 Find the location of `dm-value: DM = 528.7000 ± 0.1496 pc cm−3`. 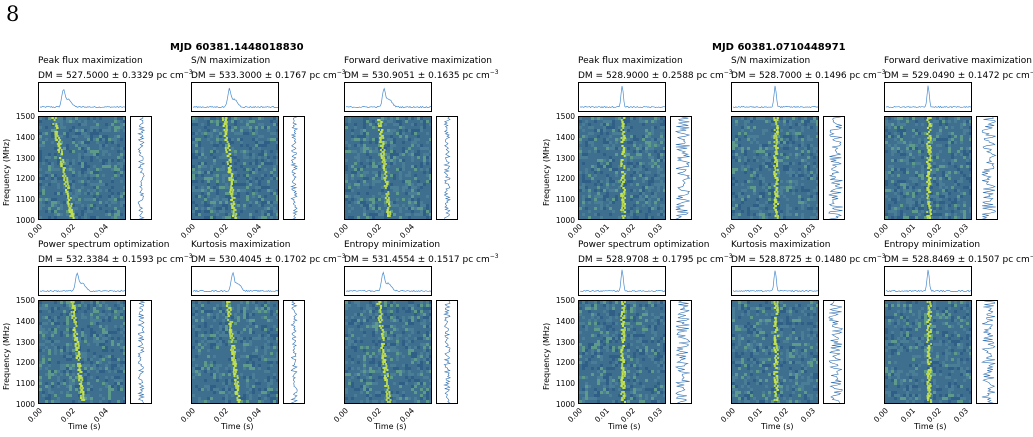

dm-value: DM = 528.7000 ± 0.1496 pc cm−3 is located at coordinates (808, 74).